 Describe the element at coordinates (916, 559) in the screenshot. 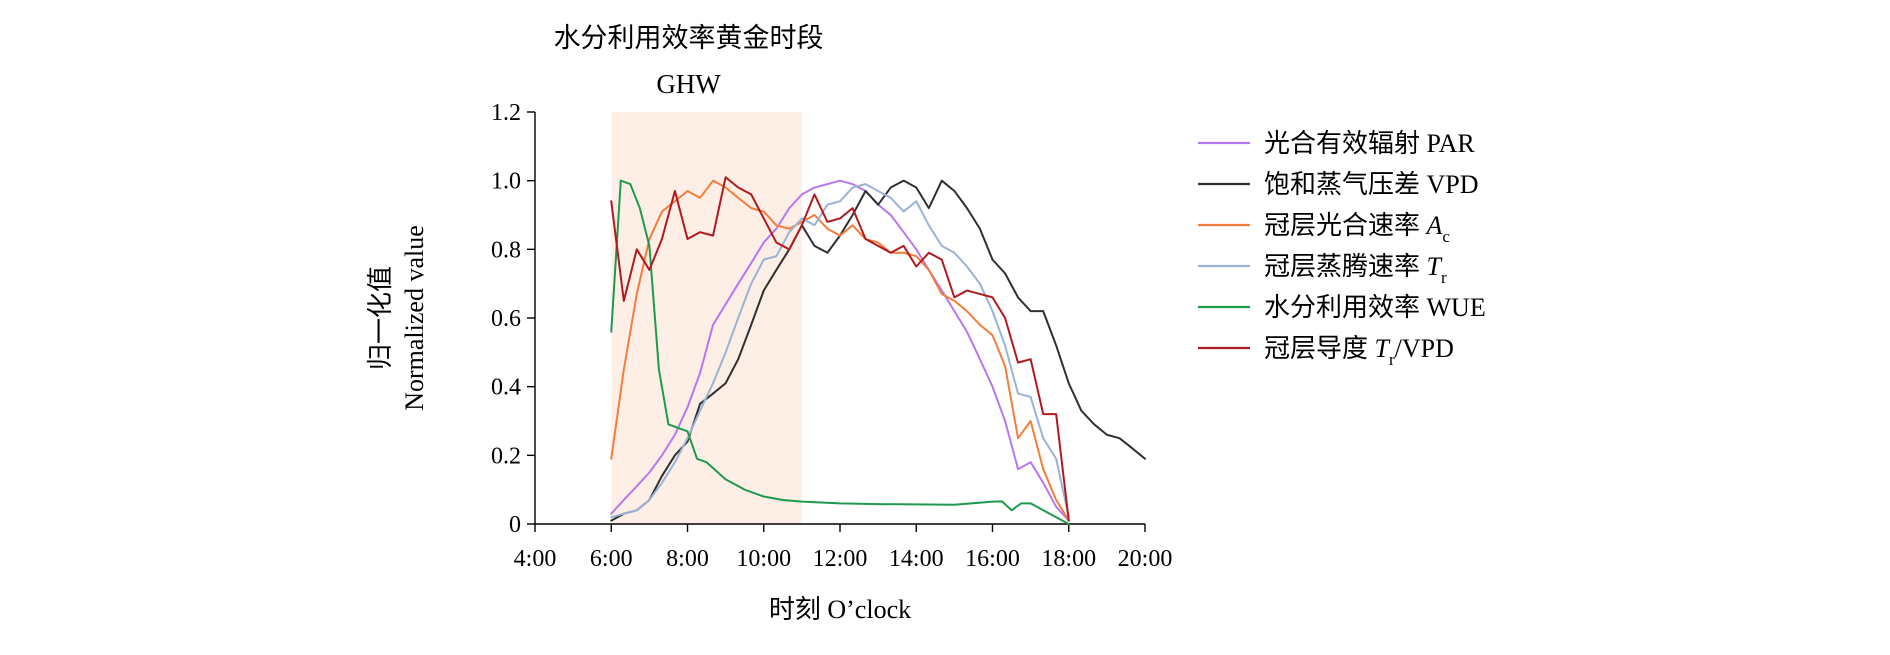

I see `x-tick-label: 14:00` at that location.